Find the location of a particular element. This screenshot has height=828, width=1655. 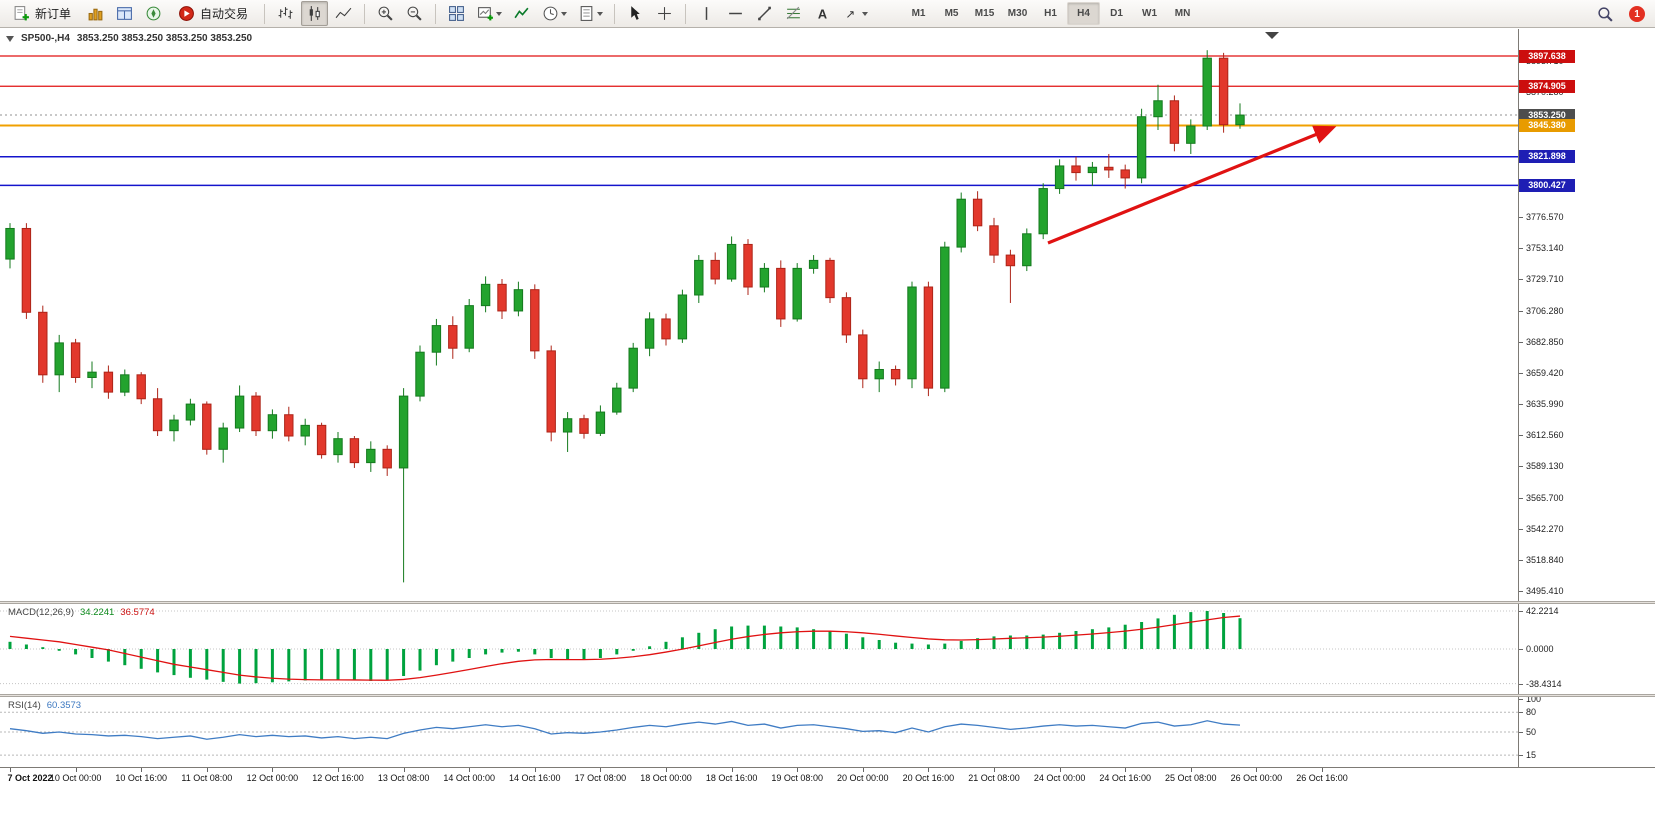

symbol-period-label: SP500-,H4 is located at coordinates (45, 38).